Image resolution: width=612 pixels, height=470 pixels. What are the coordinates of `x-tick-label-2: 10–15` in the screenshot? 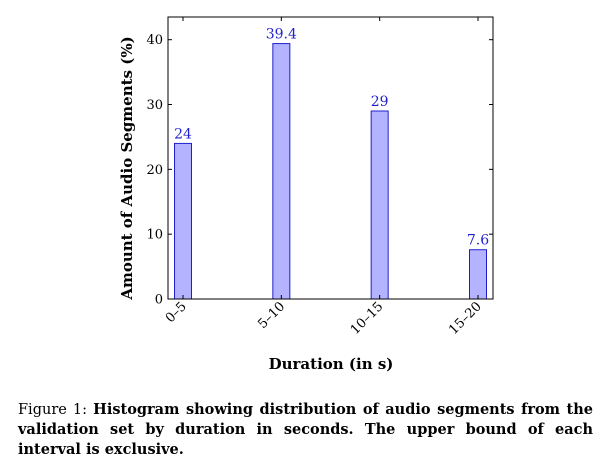 It's located at (367, 318).